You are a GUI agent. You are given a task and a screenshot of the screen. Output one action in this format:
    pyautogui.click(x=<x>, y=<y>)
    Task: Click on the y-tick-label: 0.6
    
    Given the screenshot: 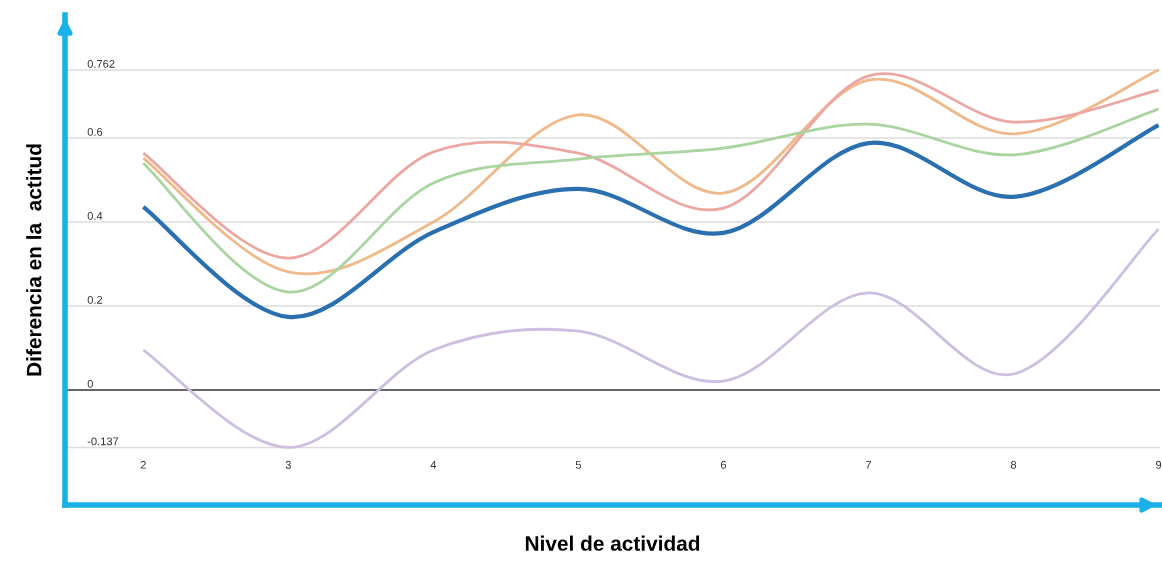 What is the action you would take?
    pyautogui.click(x=95, y=131)
    